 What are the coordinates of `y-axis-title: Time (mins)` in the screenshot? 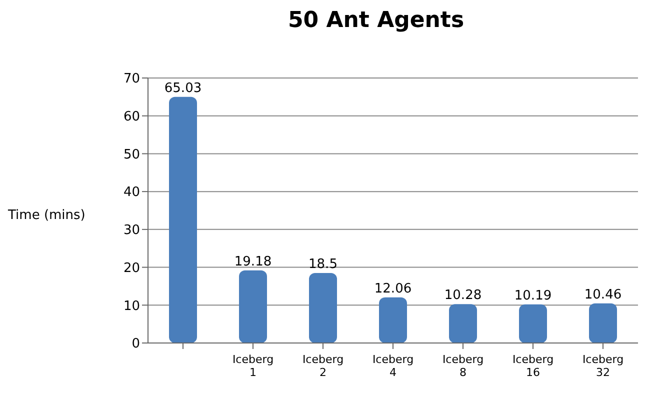 It's located at (47, 215).